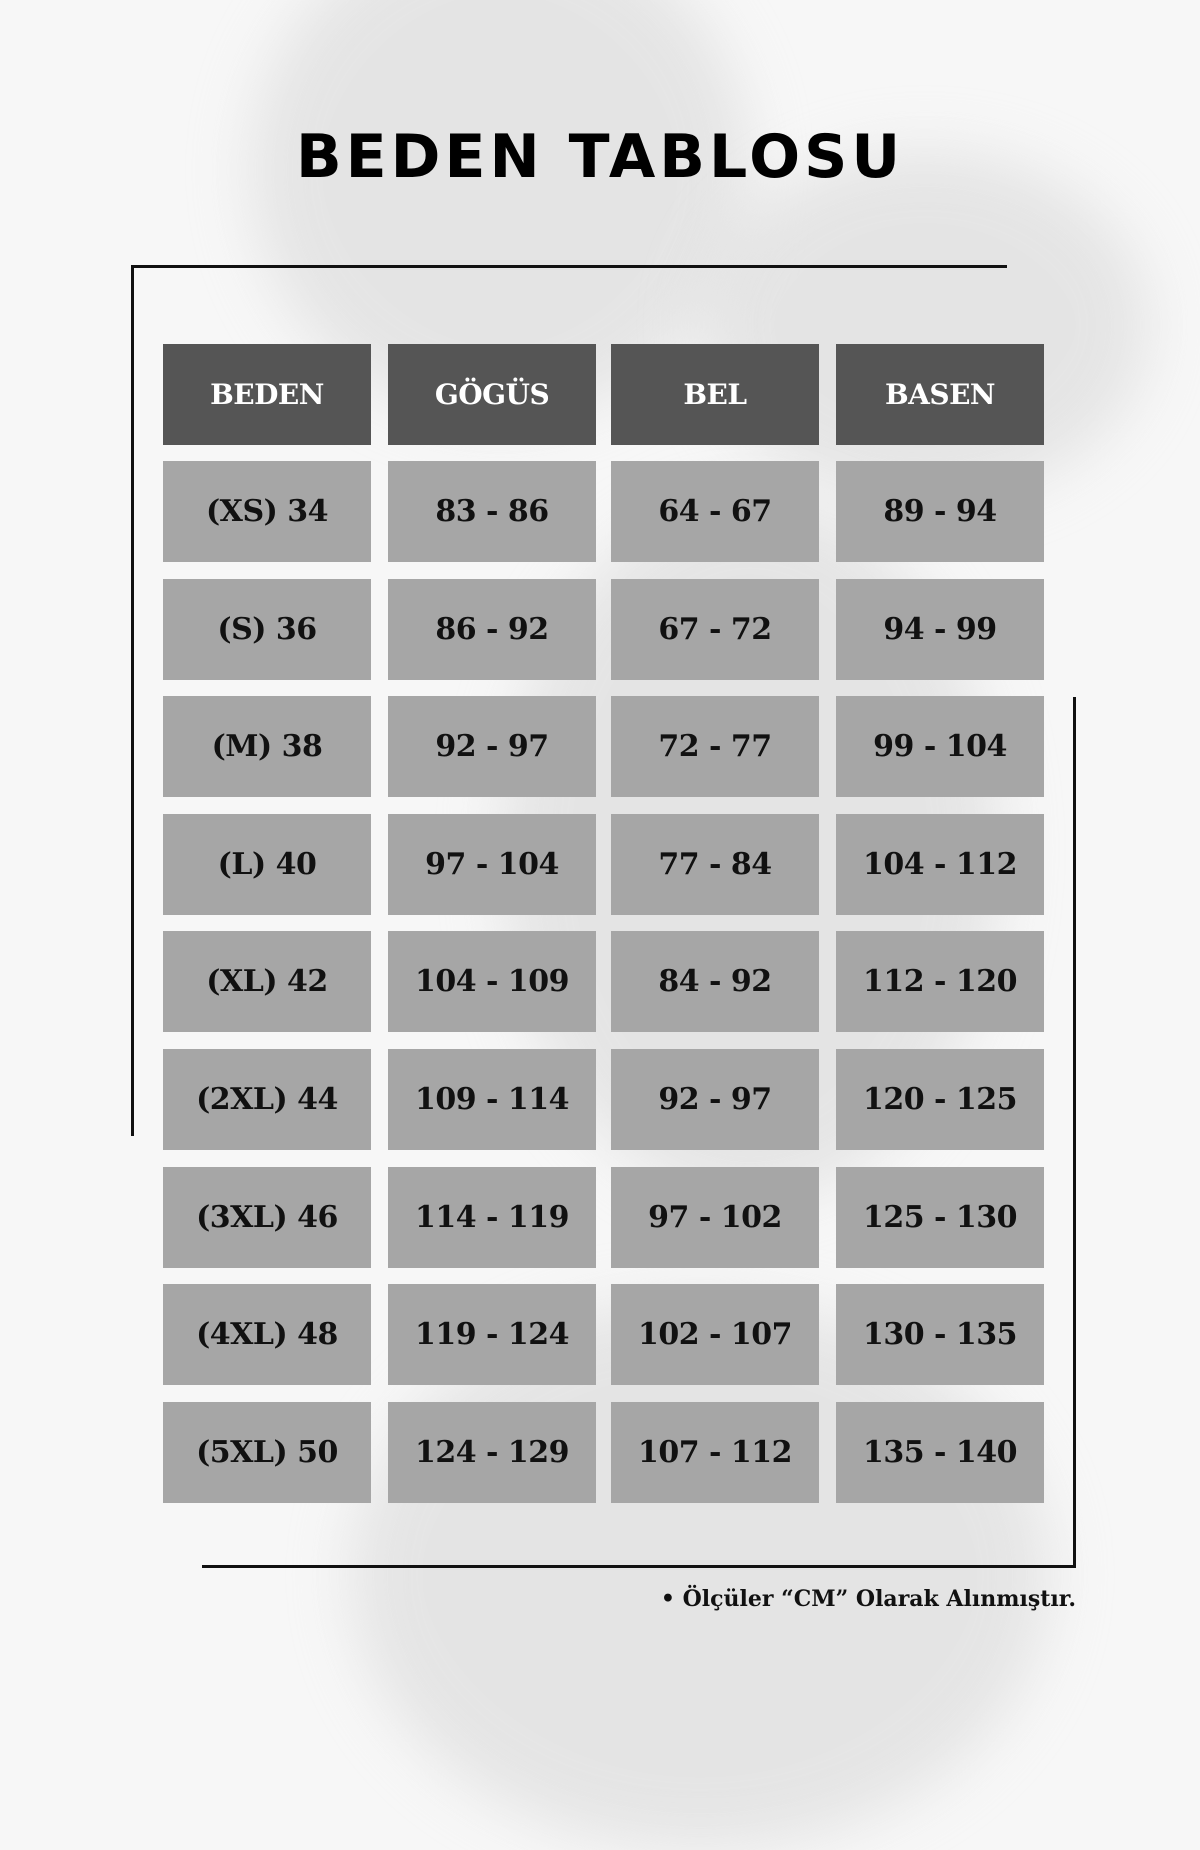 Image resolution: width=1200 pixels, height=1850 pixels. I want to click on cell-bel: 67 - 72, so click(715, 629).